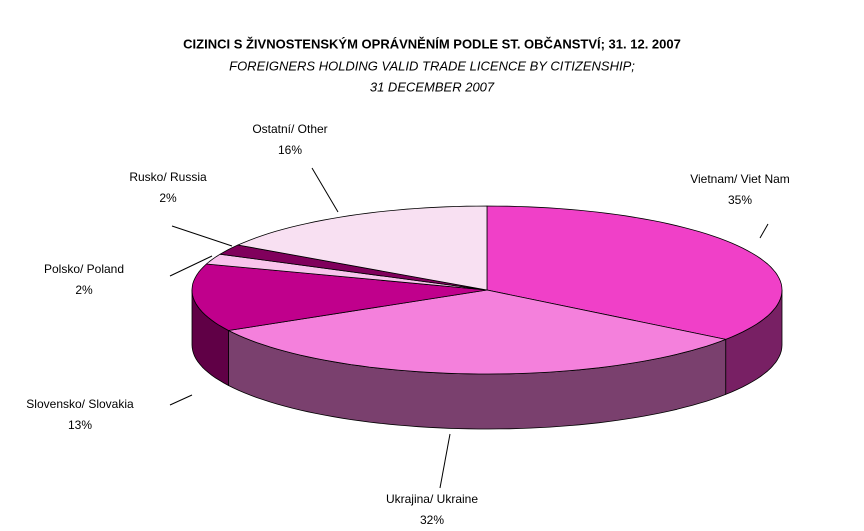  Describe the element at coordinates (432, 86) in the screenshot. I see `chart-subtitle: 31 DECEMBER 2007` at that location.